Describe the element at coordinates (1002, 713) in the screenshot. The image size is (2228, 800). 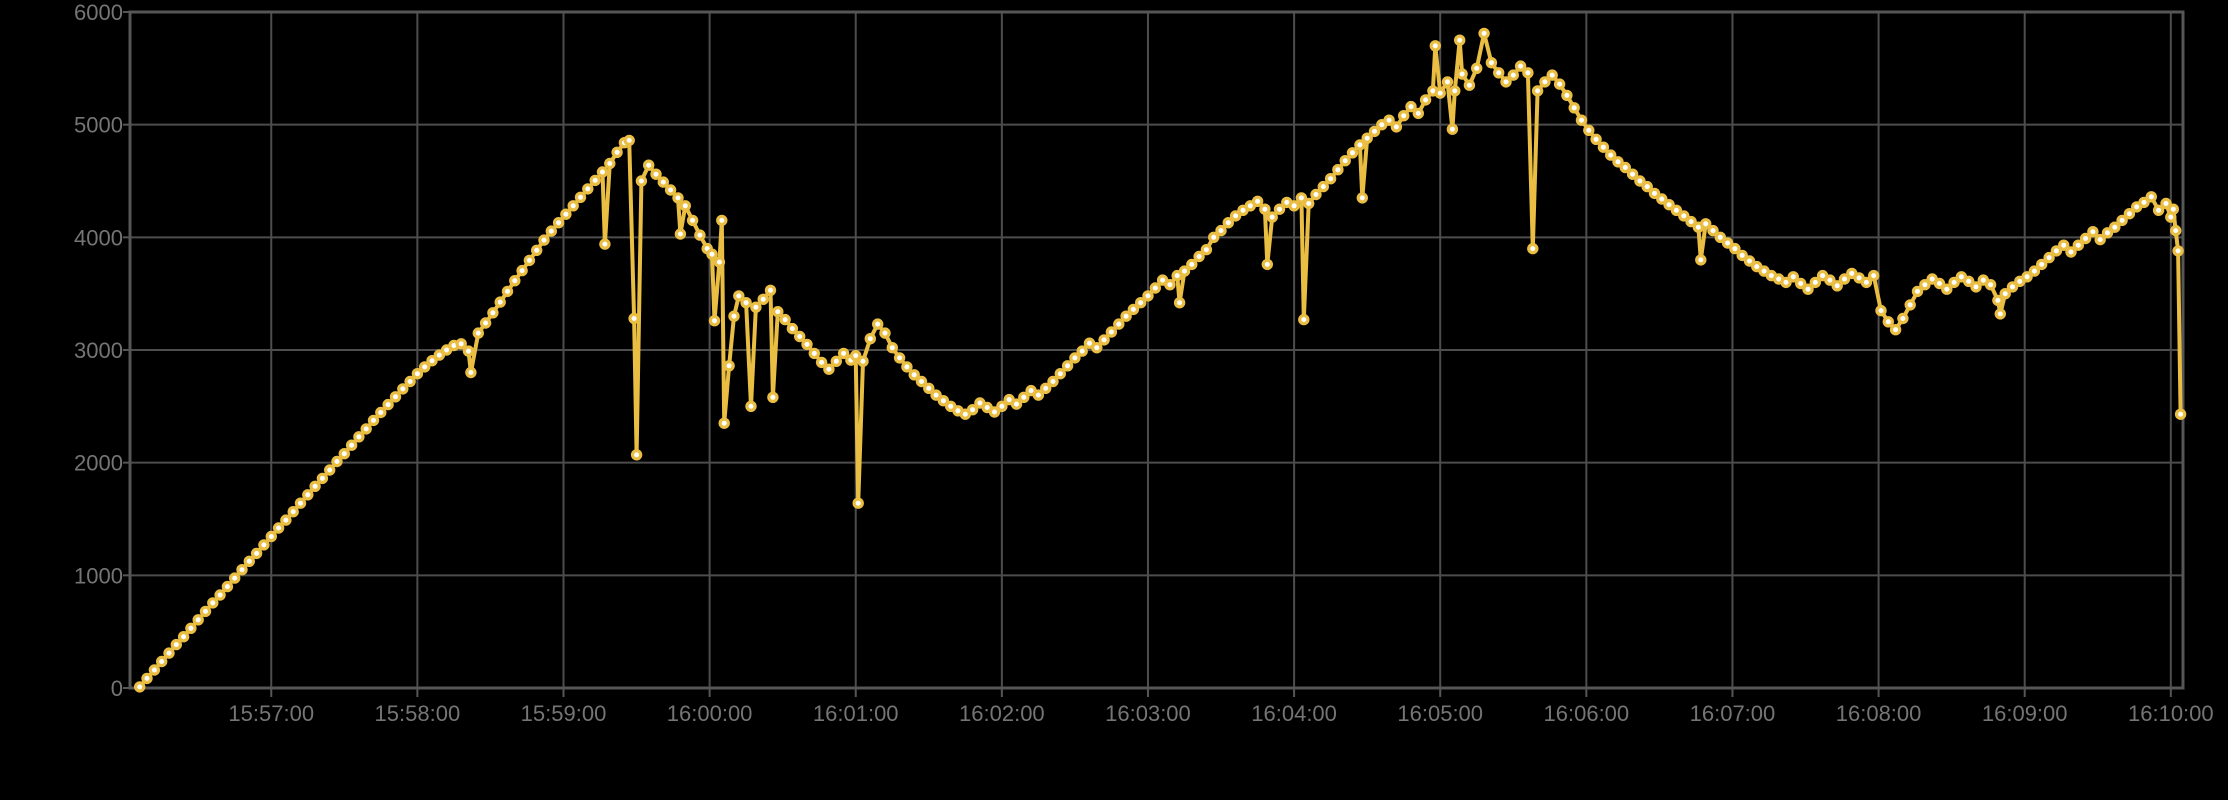
I see `x-tick-label: 16:02:00` at that location.